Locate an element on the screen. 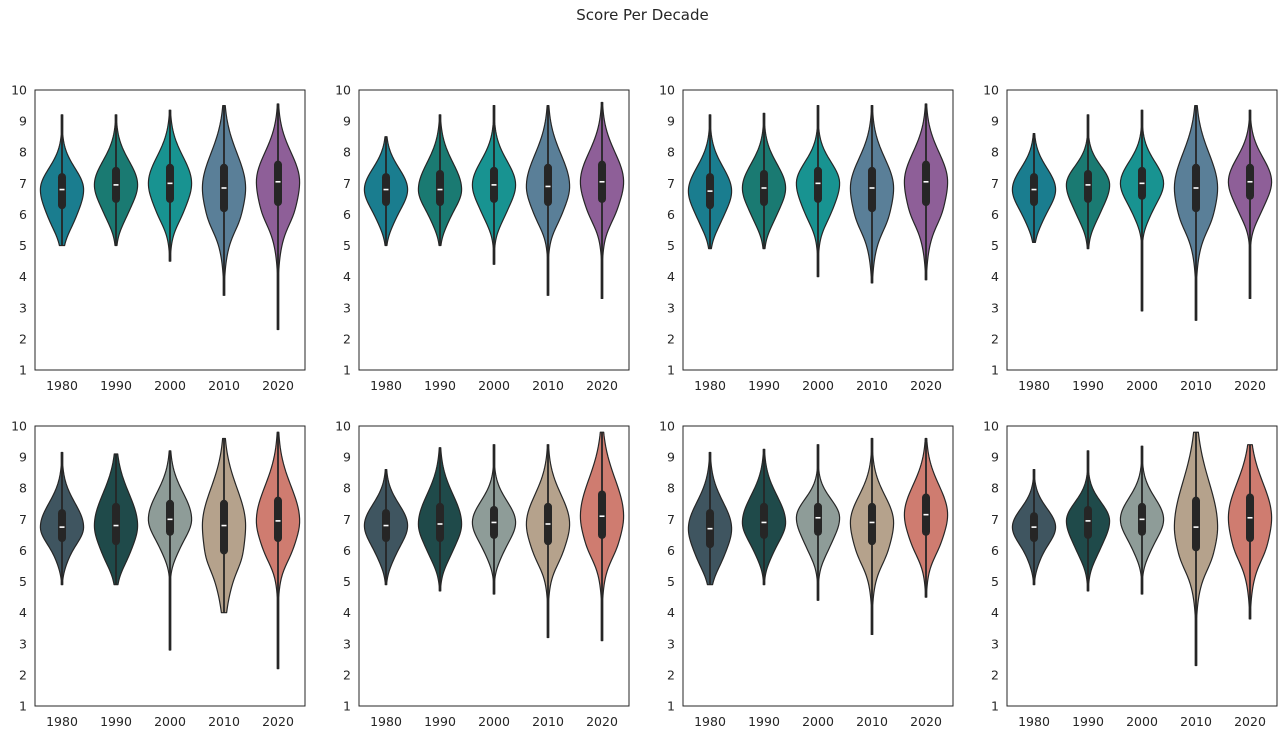 Image resolution: width=1285 pixels, height=739 pixels. panel-5: 1 2 3 4 5 6 7 8 9 10 1980 1990 2000 2010 2020 is located at coordinates (158, 574).